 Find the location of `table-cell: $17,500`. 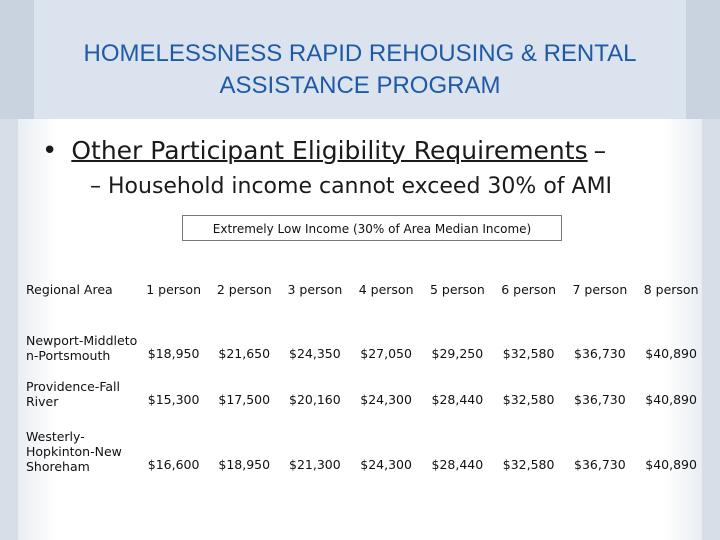

table-cell: $17,500 is located at coordinates (244, 399).